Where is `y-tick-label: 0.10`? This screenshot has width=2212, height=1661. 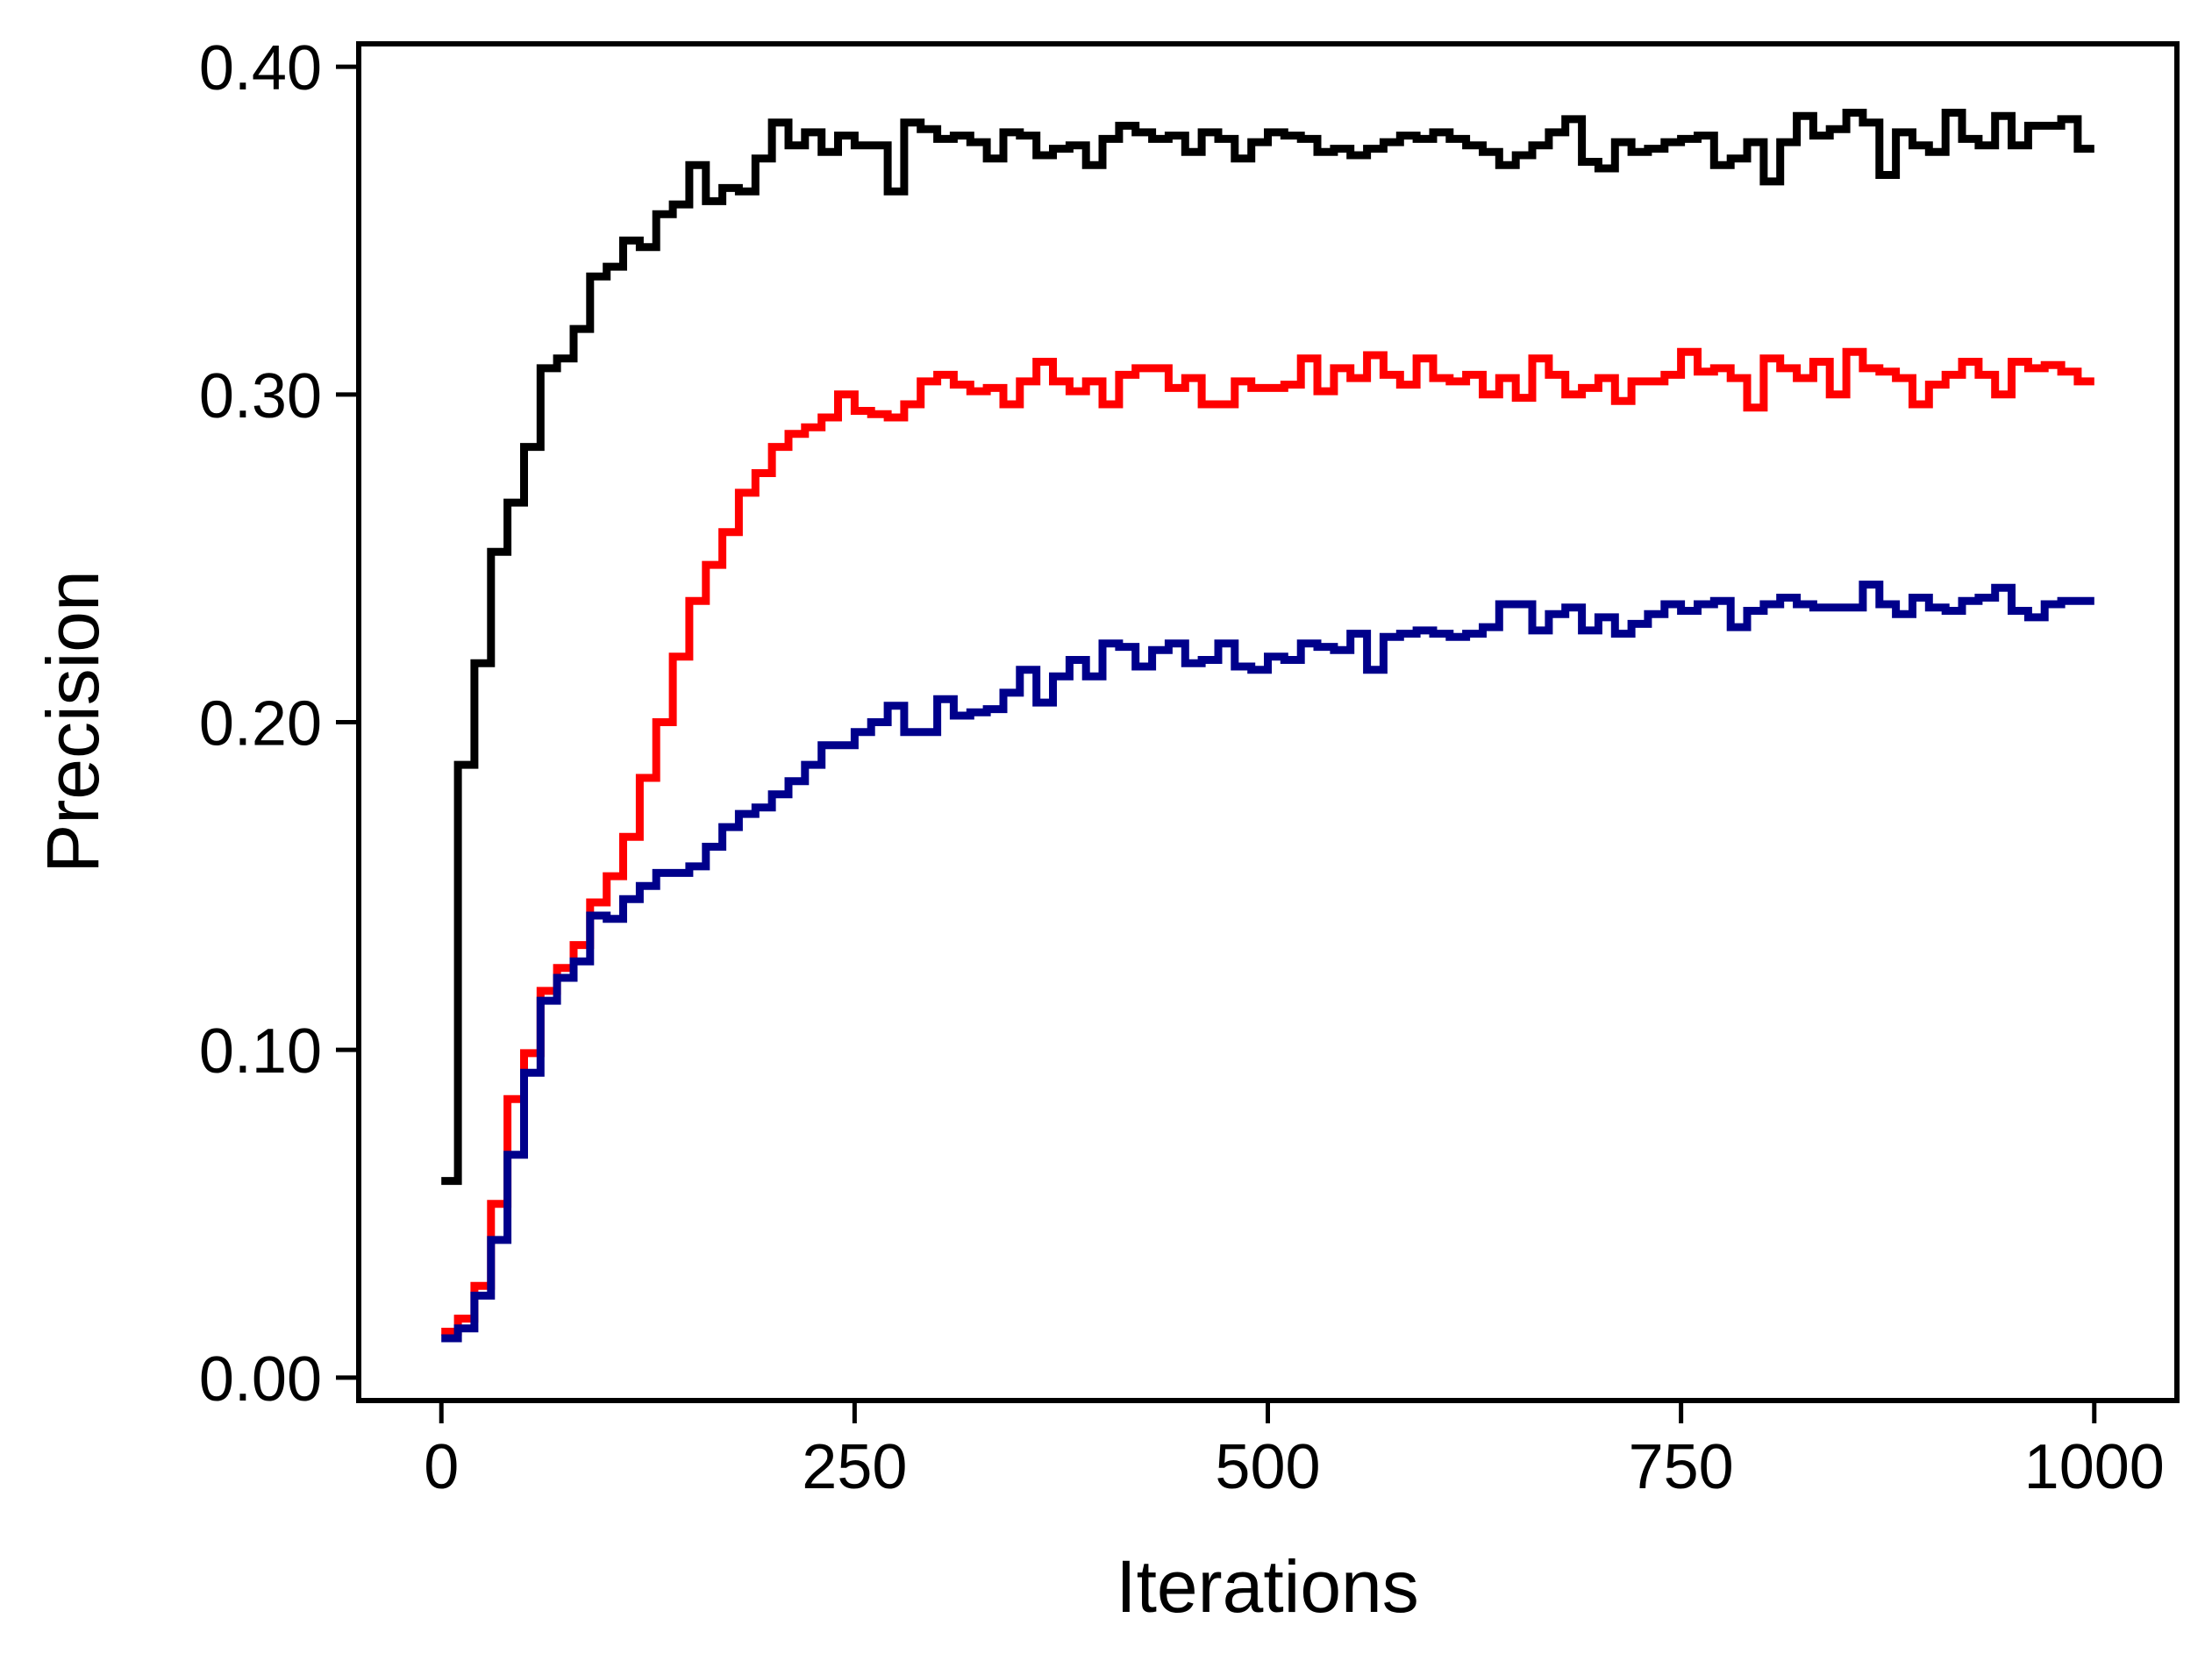
y-tick-label: 0.10 is located at coordinates (260, 1051).